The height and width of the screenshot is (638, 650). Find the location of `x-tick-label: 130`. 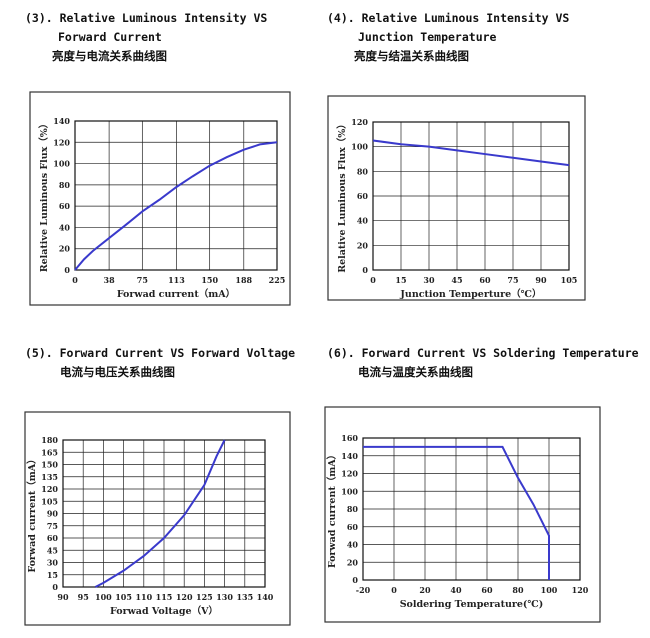

x-tick-label: 130 is located at coordinates (224, 597).